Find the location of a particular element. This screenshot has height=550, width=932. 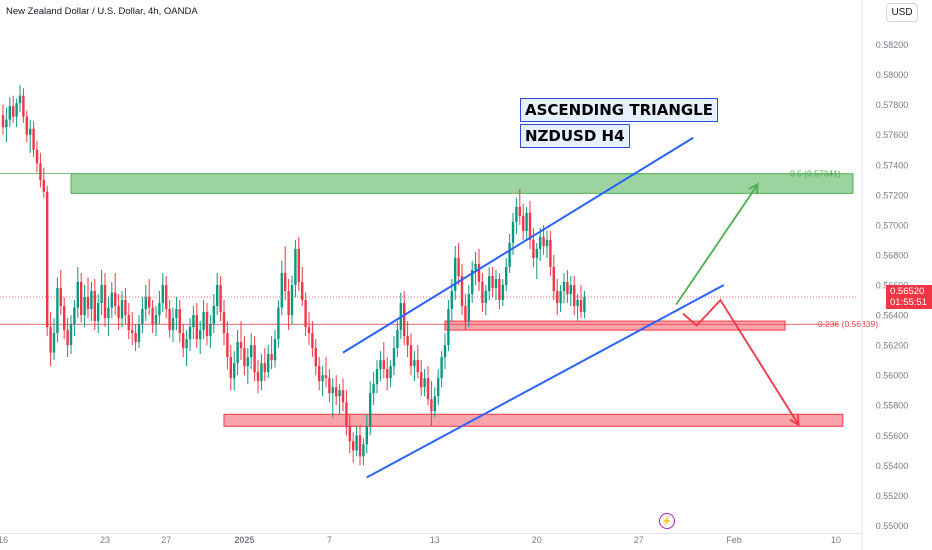

annotation-symbol-label: NZDUSD H4 is located at coordinates (575, 136).